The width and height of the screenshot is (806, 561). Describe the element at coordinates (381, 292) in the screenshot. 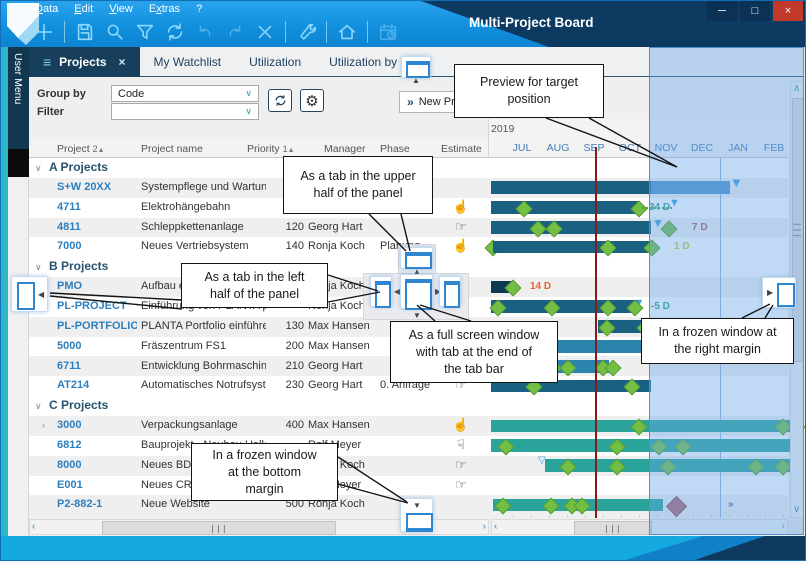

I see `dock-target-tab-left` at that location.